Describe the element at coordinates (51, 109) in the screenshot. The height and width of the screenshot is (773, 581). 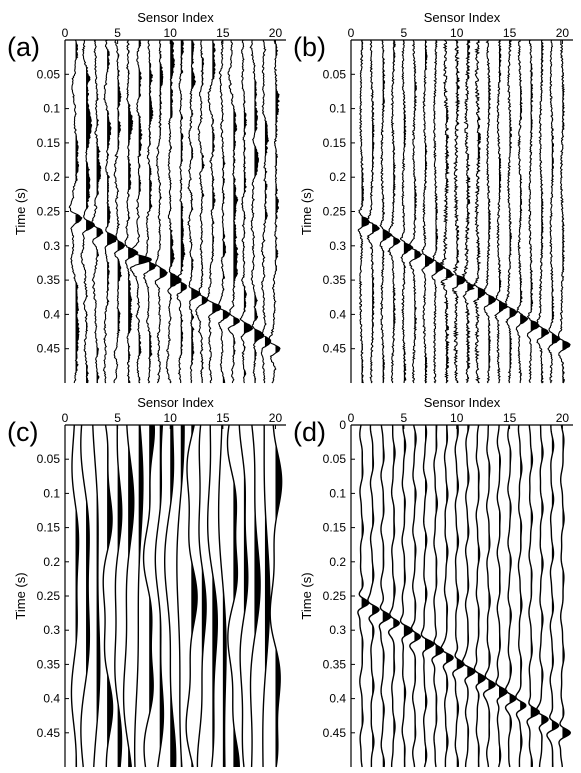
I see `y-tick-label: 0.1` at that location.